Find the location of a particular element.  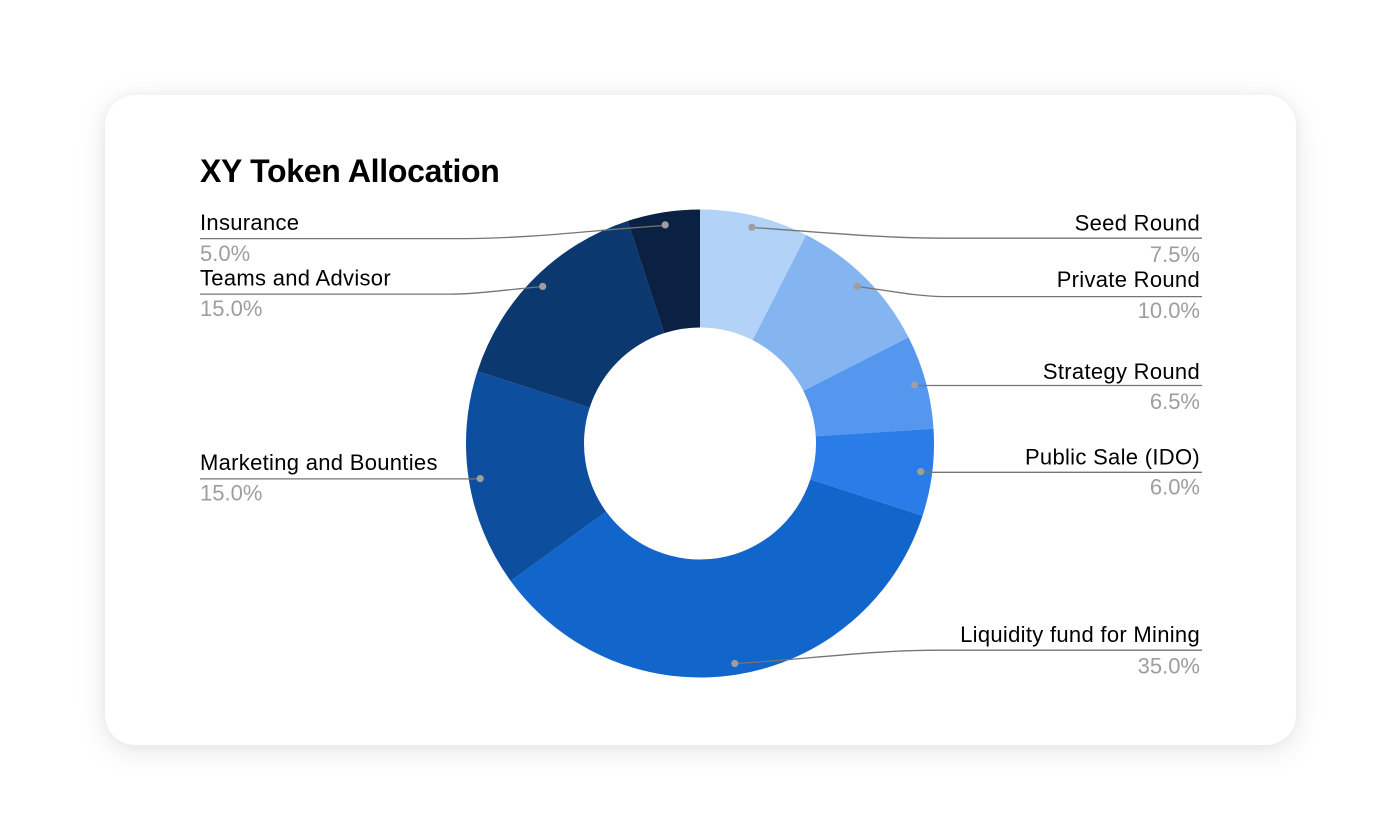

svg-text: Public Sale (IDO) is located at coordinates (1112, 456).